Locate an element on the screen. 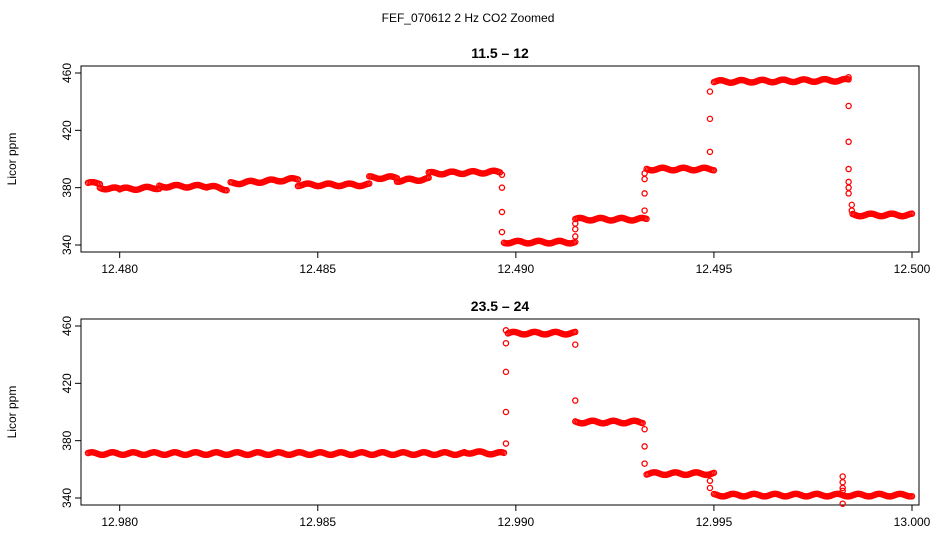 The height and width of the screenshot is (540, 936). x-tick-label: 12.495 is located at coordinates (714, 269).